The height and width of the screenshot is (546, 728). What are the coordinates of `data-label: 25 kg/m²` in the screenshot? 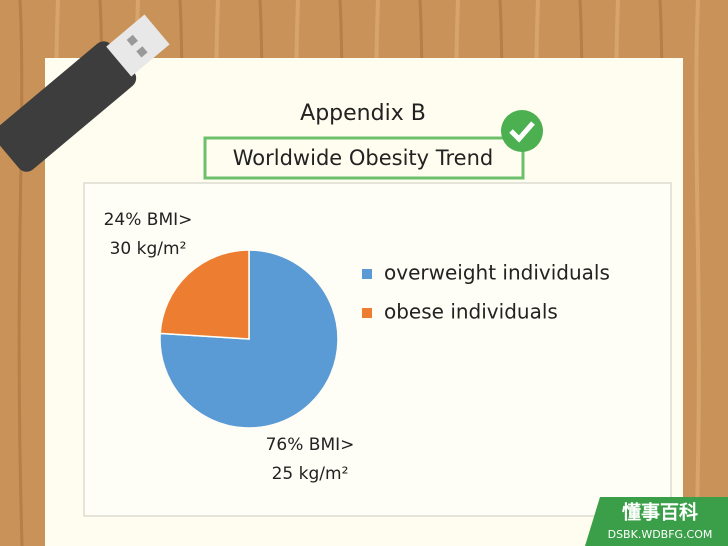 It's located at (310, 474).